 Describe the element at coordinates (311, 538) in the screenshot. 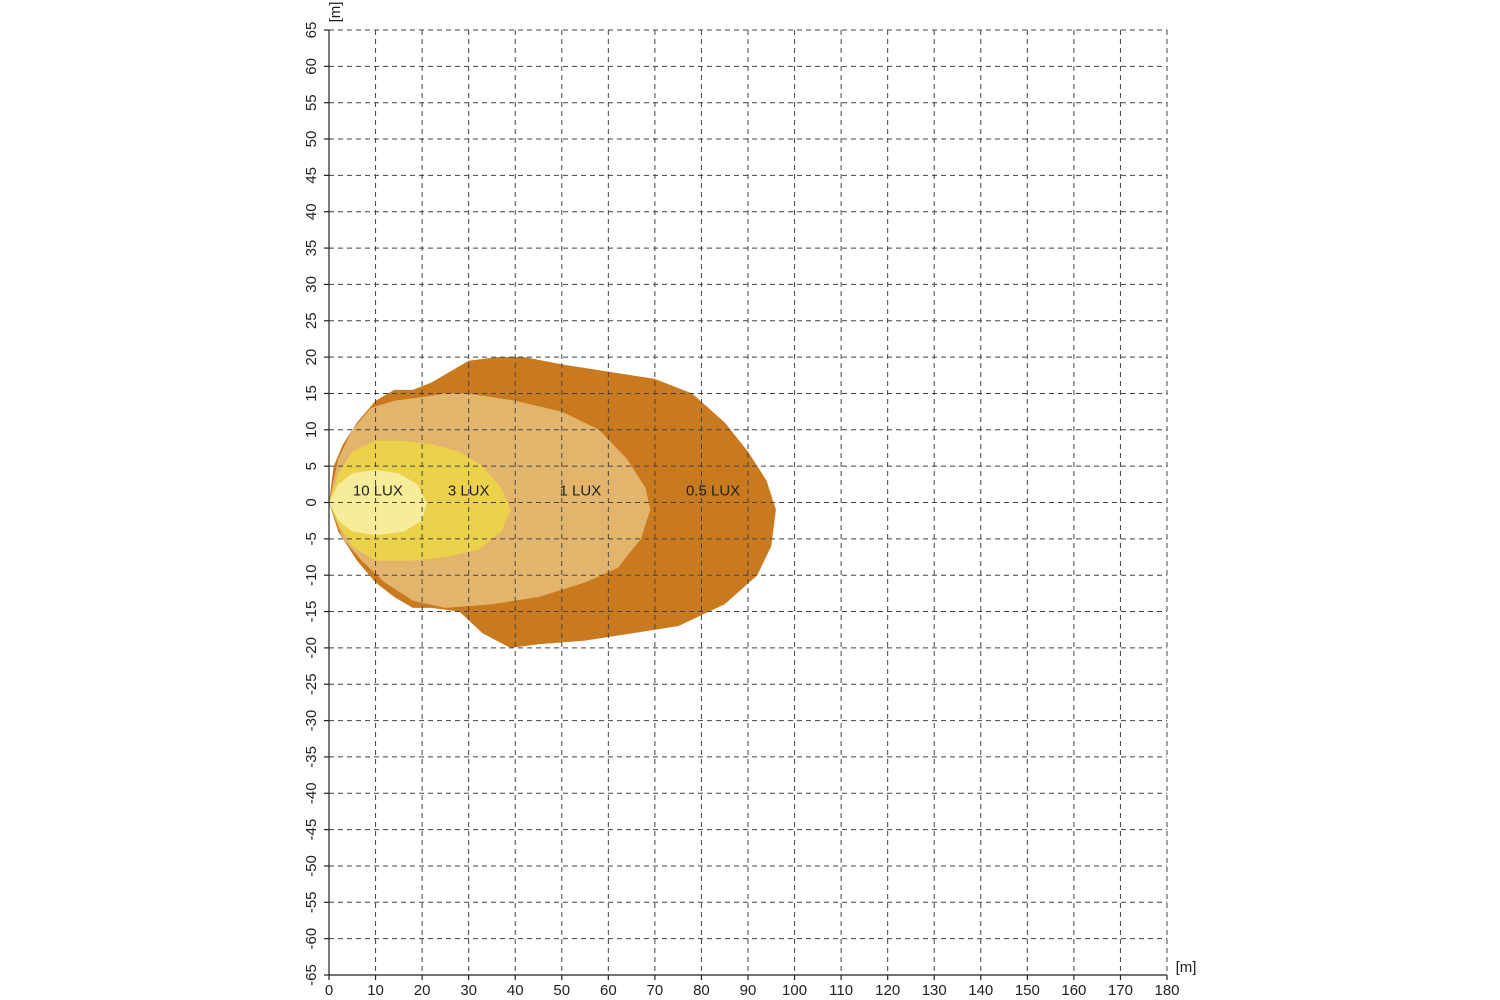

I see `y-tick-label: -5` at that location.